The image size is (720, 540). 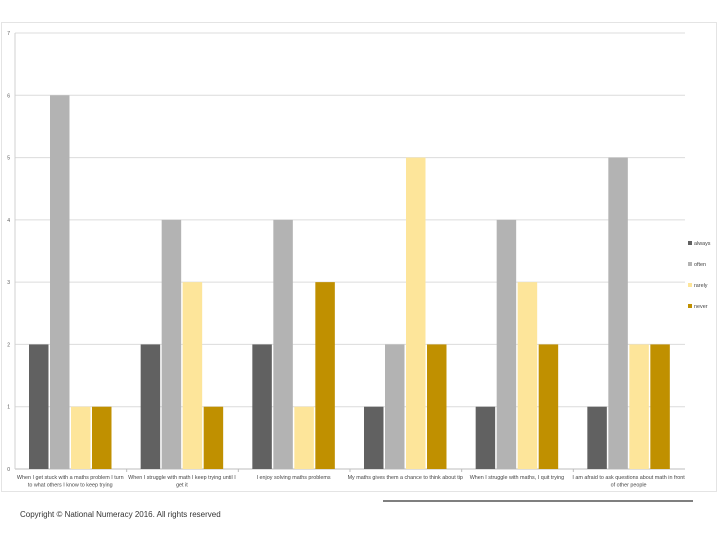 What do you see at coordinates (294, 478) in the screenshot?
I see `x-tick-label: I enjoy solving maths problems` at bounding box center [294, 478].